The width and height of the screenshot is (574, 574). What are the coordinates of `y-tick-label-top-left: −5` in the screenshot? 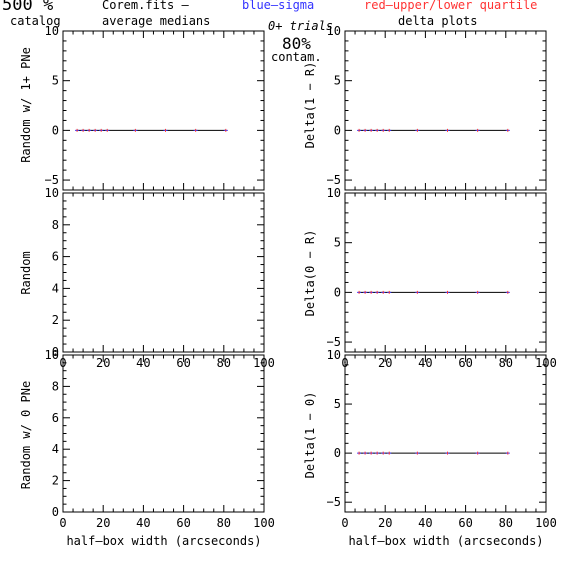 It's located at (52, 180).